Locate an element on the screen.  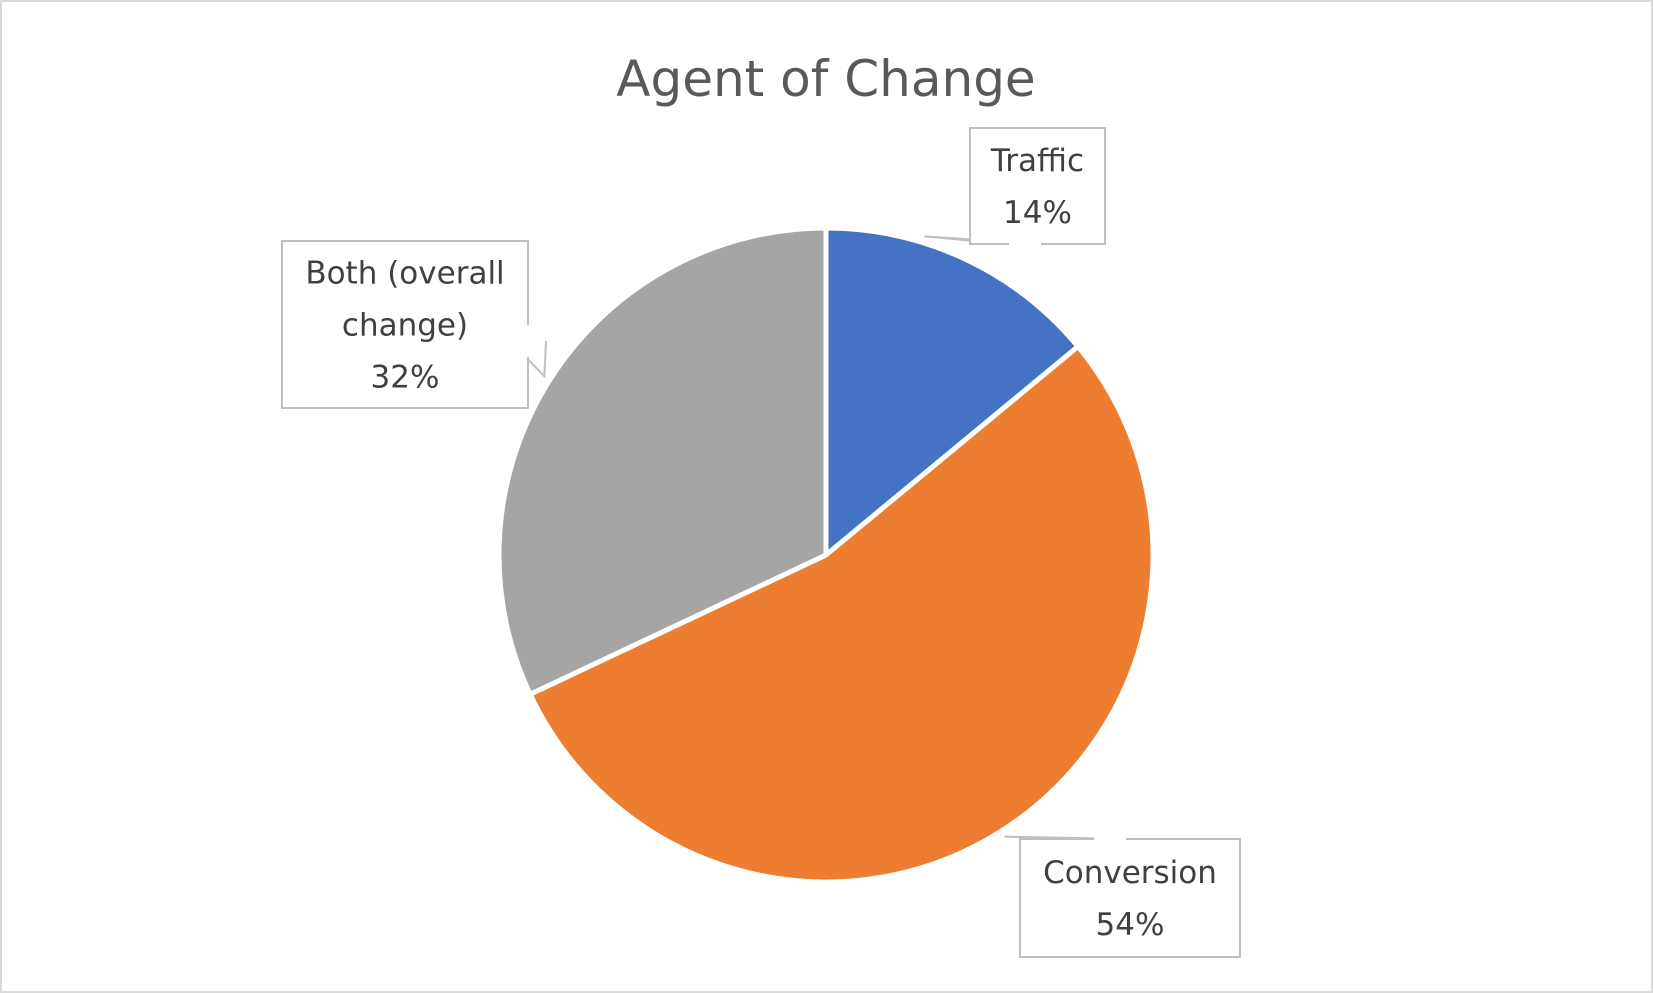
data-label-text: Both (overall is located at coordinates (404, 274).